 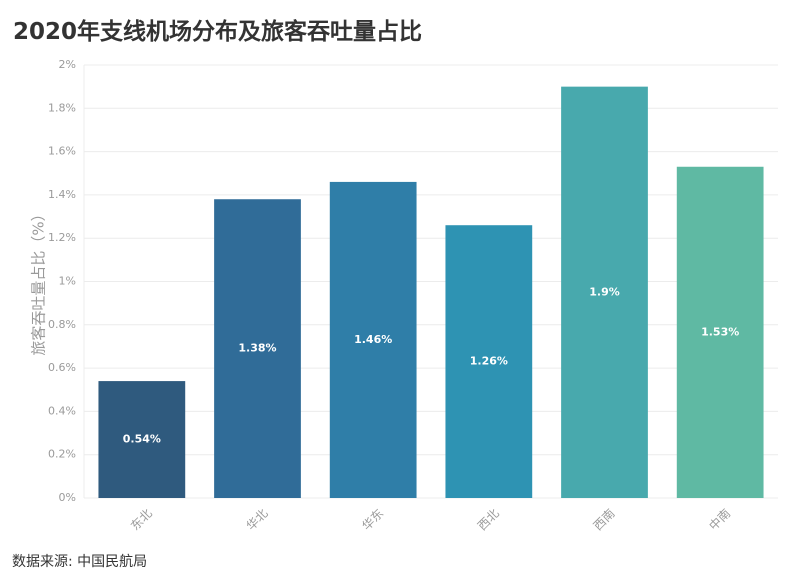 I want to click on data-label: 1.9%, so click(x=604, y=291).